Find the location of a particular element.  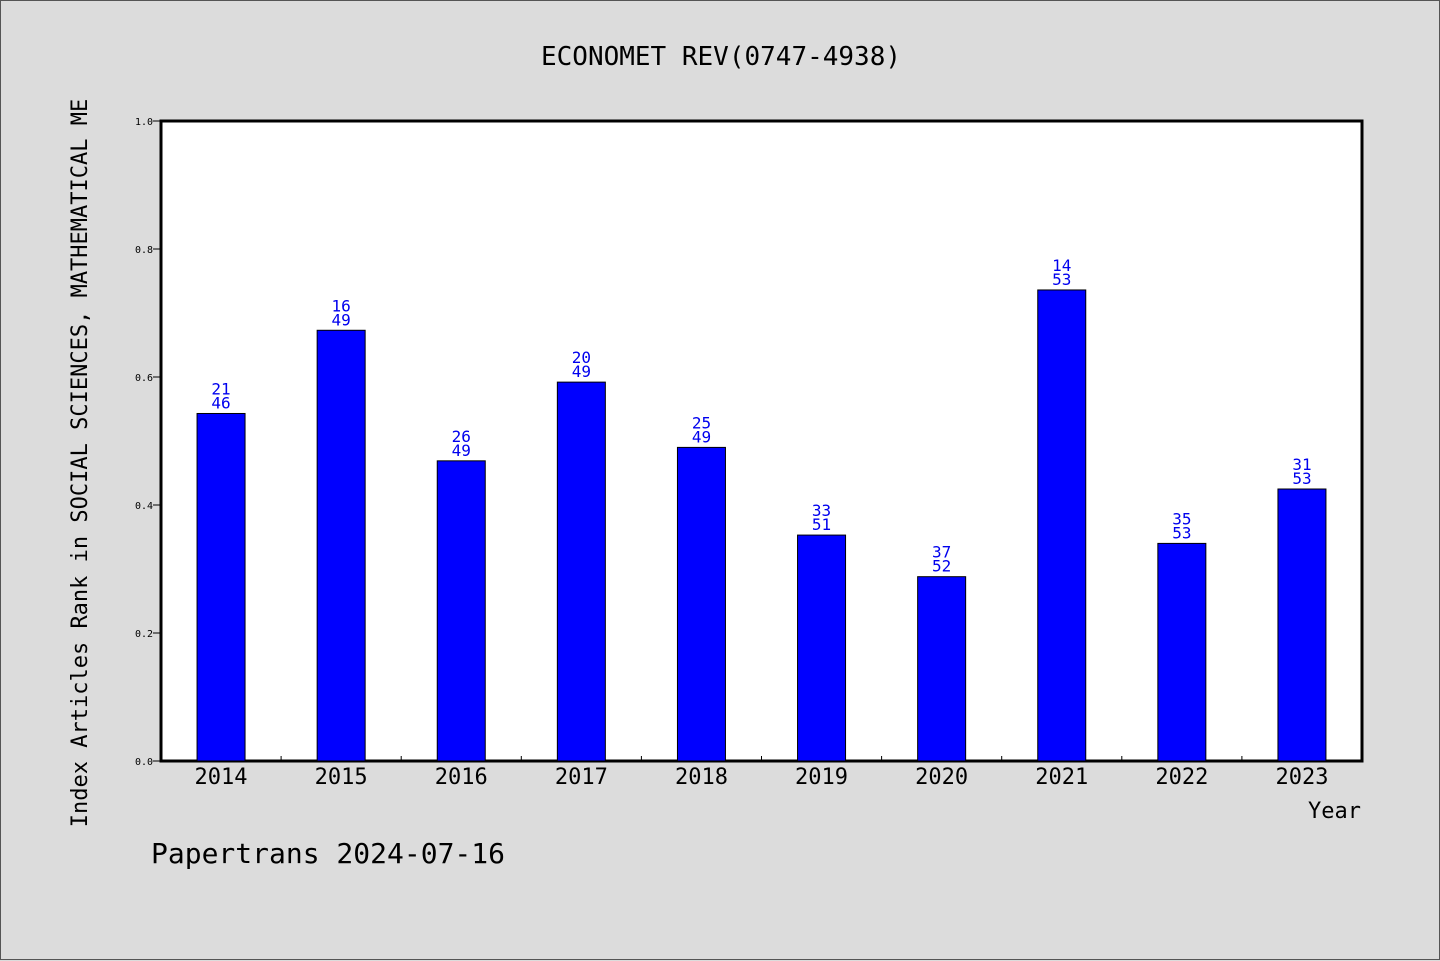

bar-2015 is located at coordinates (341, 545).